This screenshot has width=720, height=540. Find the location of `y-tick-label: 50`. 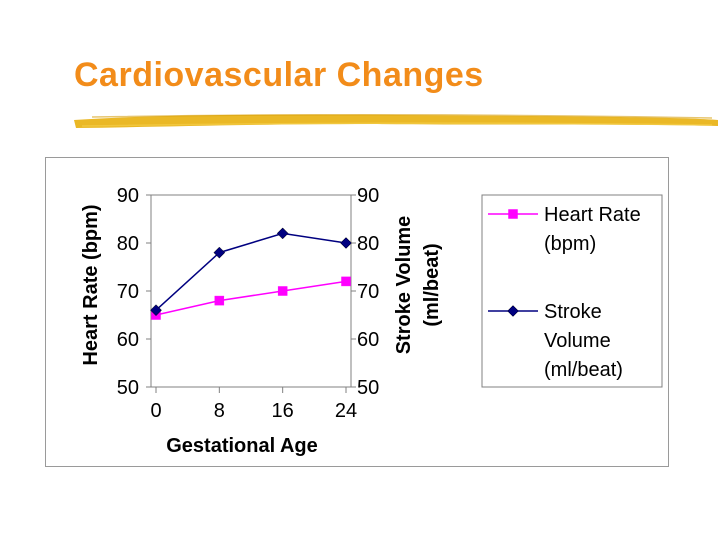

y-tick-label: 50 is located at coordinates (128, 388).